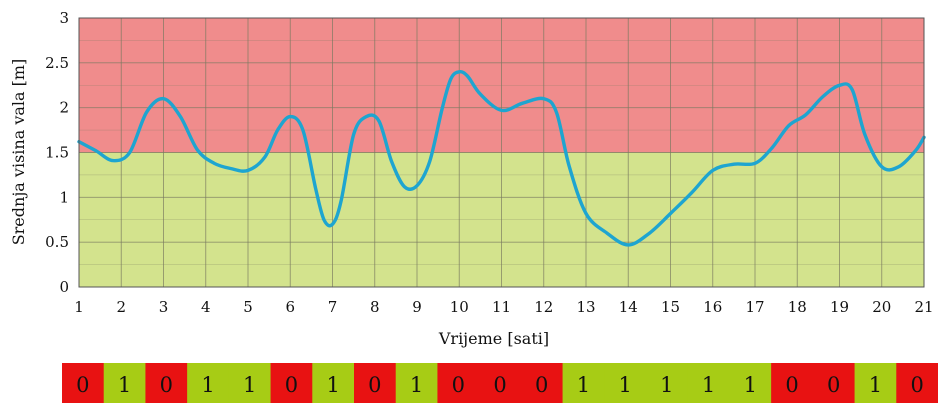 Image resolution: width=938 pixels, height=403 pixels. Describe the element at coordinates (839, 307) in the screenshot. I see `x-tick-label: 19` at that location.